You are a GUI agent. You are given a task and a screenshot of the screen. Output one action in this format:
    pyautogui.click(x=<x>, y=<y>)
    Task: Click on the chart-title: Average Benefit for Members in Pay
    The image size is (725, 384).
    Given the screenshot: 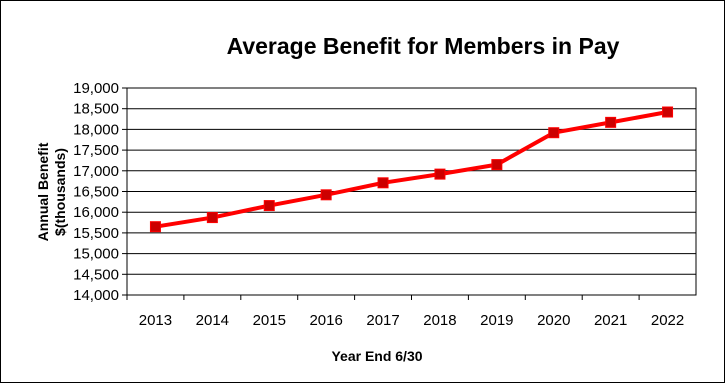 What is the action you would take?
    pyautogui.click(x=423, y=46)
    